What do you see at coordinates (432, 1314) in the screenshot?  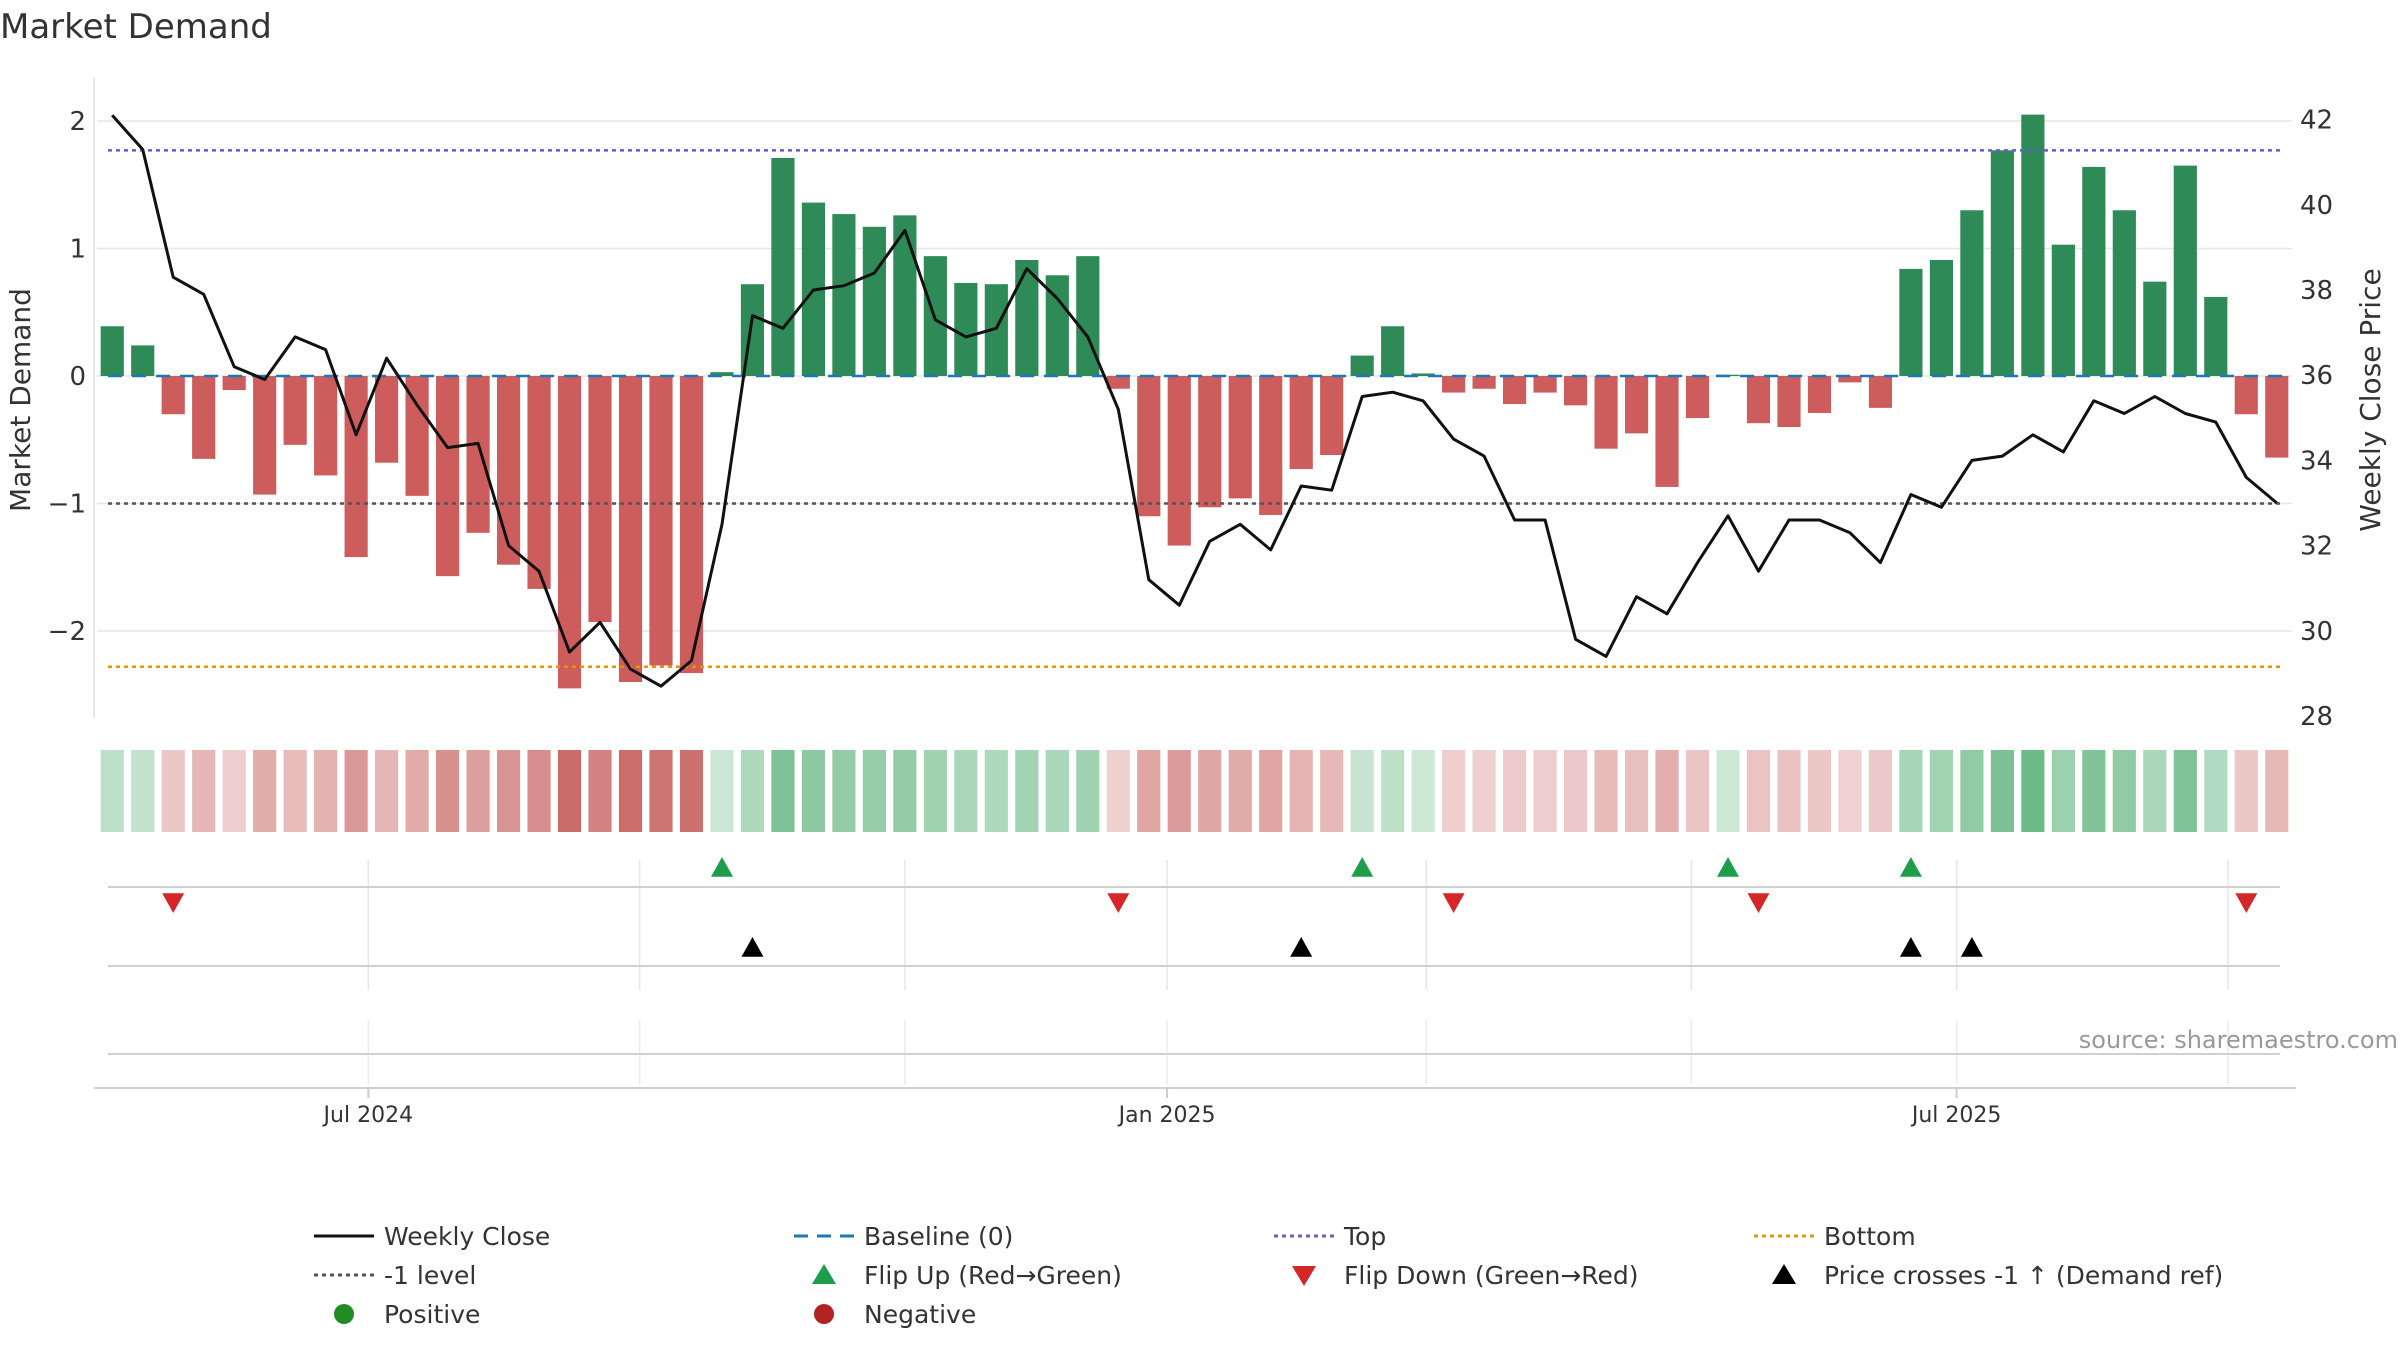 I see `legend-positive: Positive` at bounding box center [432, 1314].